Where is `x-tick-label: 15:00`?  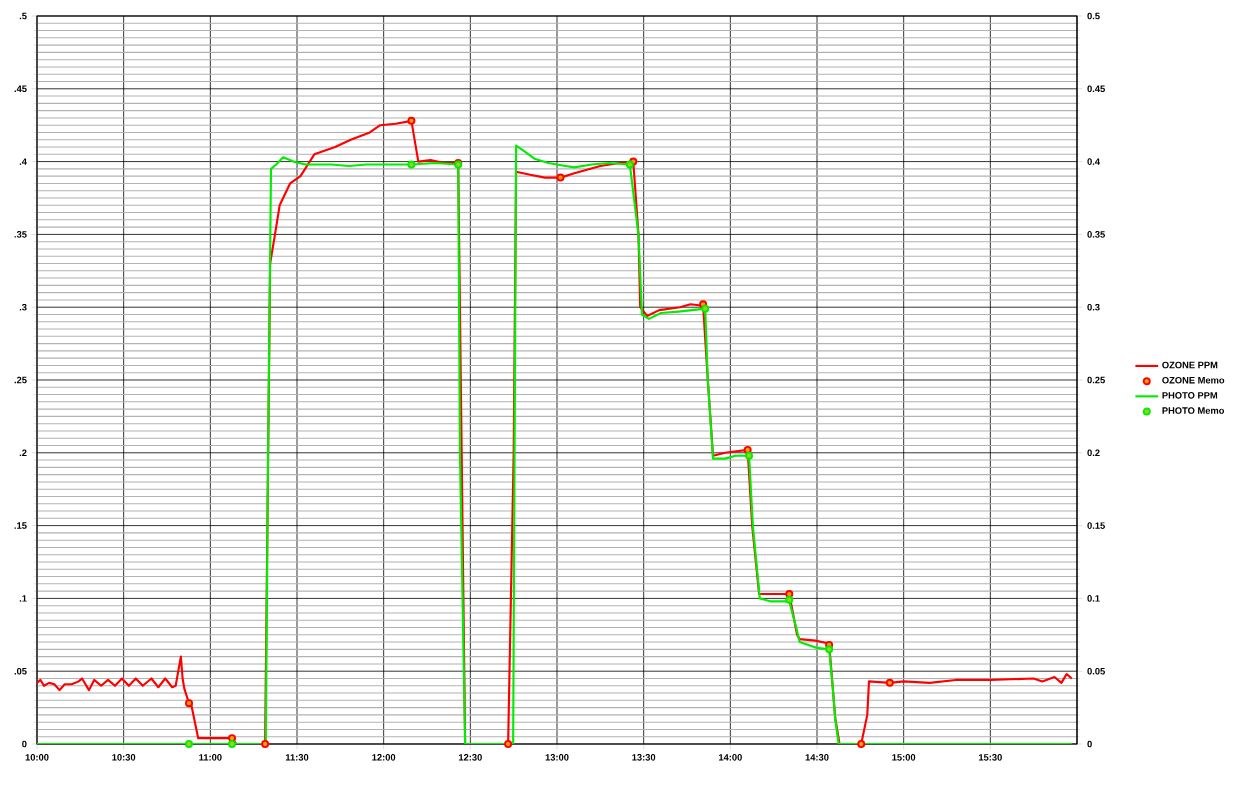 x-tick-label: 15:00 is located at coordinates (904, 757).